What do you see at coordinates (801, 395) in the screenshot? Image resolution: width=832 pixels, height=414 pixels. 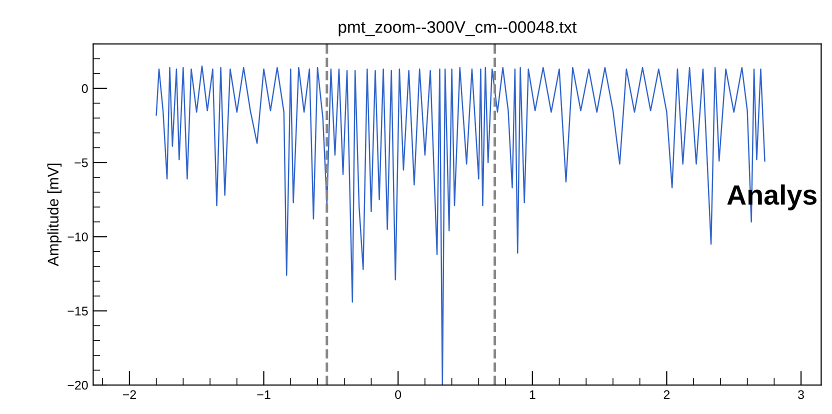 I see `x-tick-label: 3` at bounding box center [801, 395].